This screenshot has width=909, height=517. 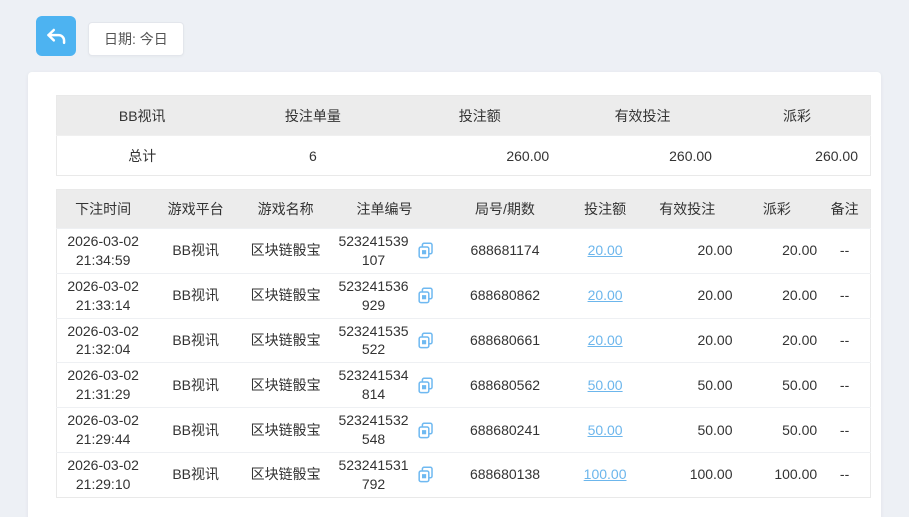 I want to click on cell-bet-time: 2026-03-02 21:33:14, so click(x=103, y=295).